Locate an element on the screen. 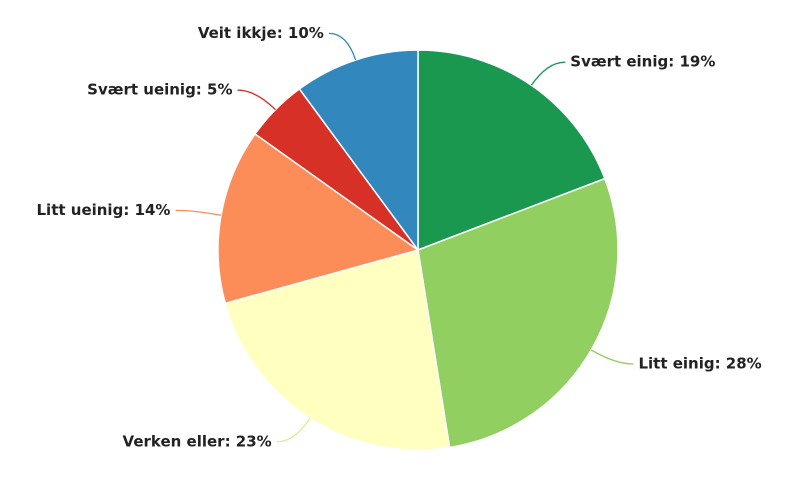  data-label: Litt ueinig: 14% is located at coordinates (104, 210).